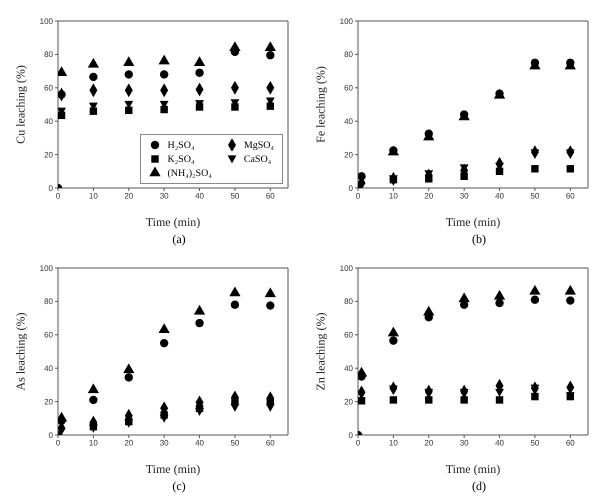  I want to click on legend-label: H₂SO₄, so click(180, 145).